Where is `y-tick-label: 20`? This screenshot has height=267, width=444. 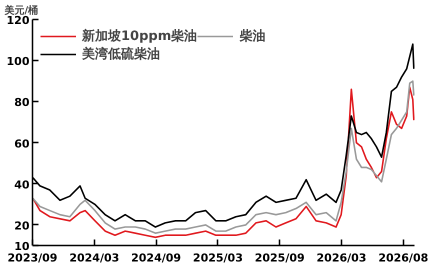 y-tick-label: 20 is located at coordinates (22, 225).